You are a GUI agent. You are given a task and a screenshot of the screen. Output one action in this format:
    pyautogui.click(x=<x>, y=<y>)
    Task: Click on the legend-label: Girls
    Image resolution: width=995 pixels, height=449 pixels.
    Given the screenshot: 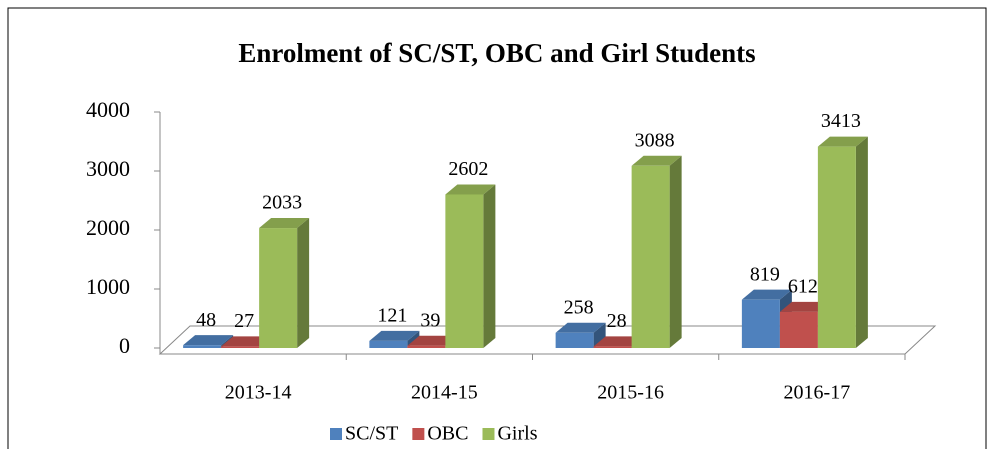 What is the action you would take?
    pyautogui.click(x=517, y=434)
    